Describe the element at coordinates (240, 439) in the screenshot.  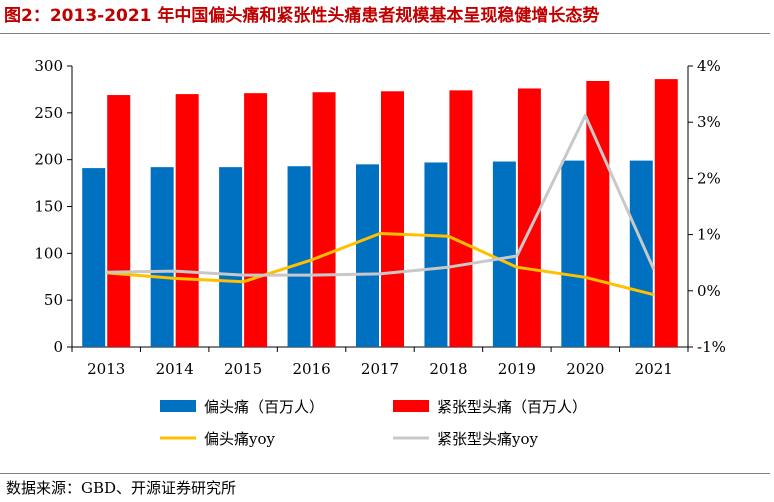
I see `legend-migraine-yoy-label: 偏头痛yoy` at that location.